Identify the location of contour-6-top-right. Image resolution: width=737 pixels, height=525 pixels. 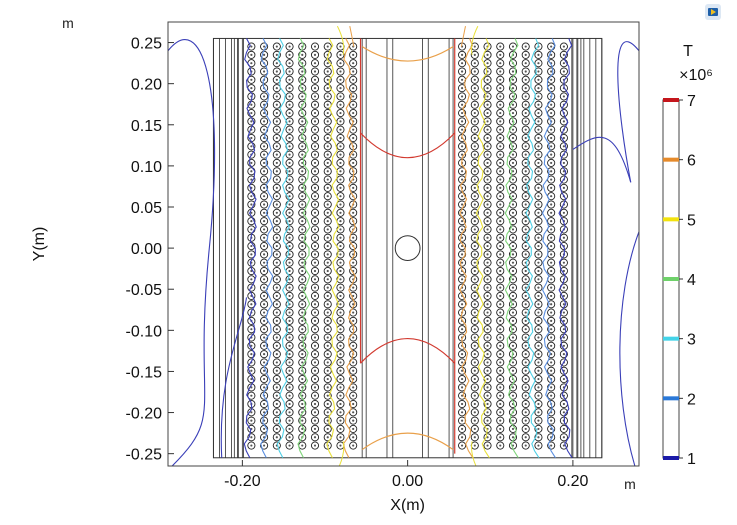
(463, 36).